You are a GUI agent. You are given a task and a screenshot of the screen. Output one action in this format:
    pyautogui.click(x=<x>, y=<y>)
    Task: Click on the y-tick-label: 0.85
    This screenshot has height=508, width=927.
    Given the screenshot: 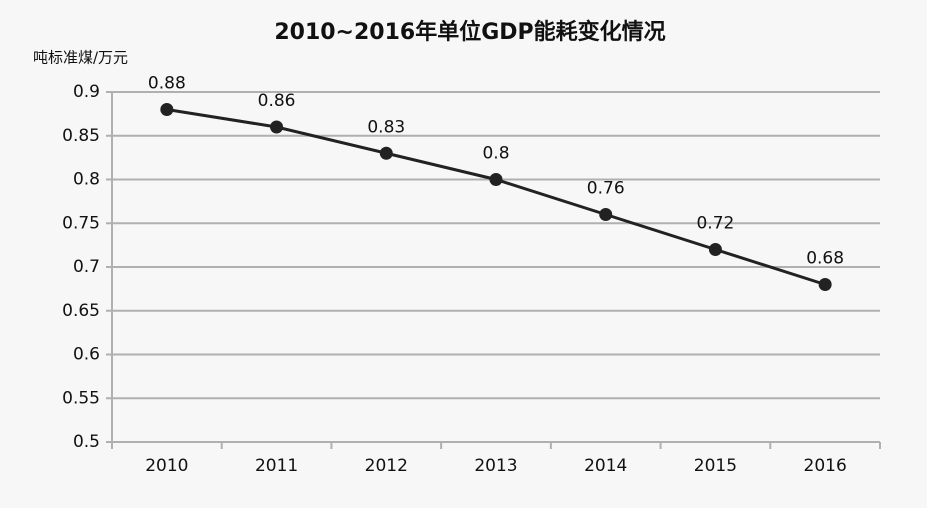 What is the action you would take?
    pyautogui.click(x=81, y=136)
    